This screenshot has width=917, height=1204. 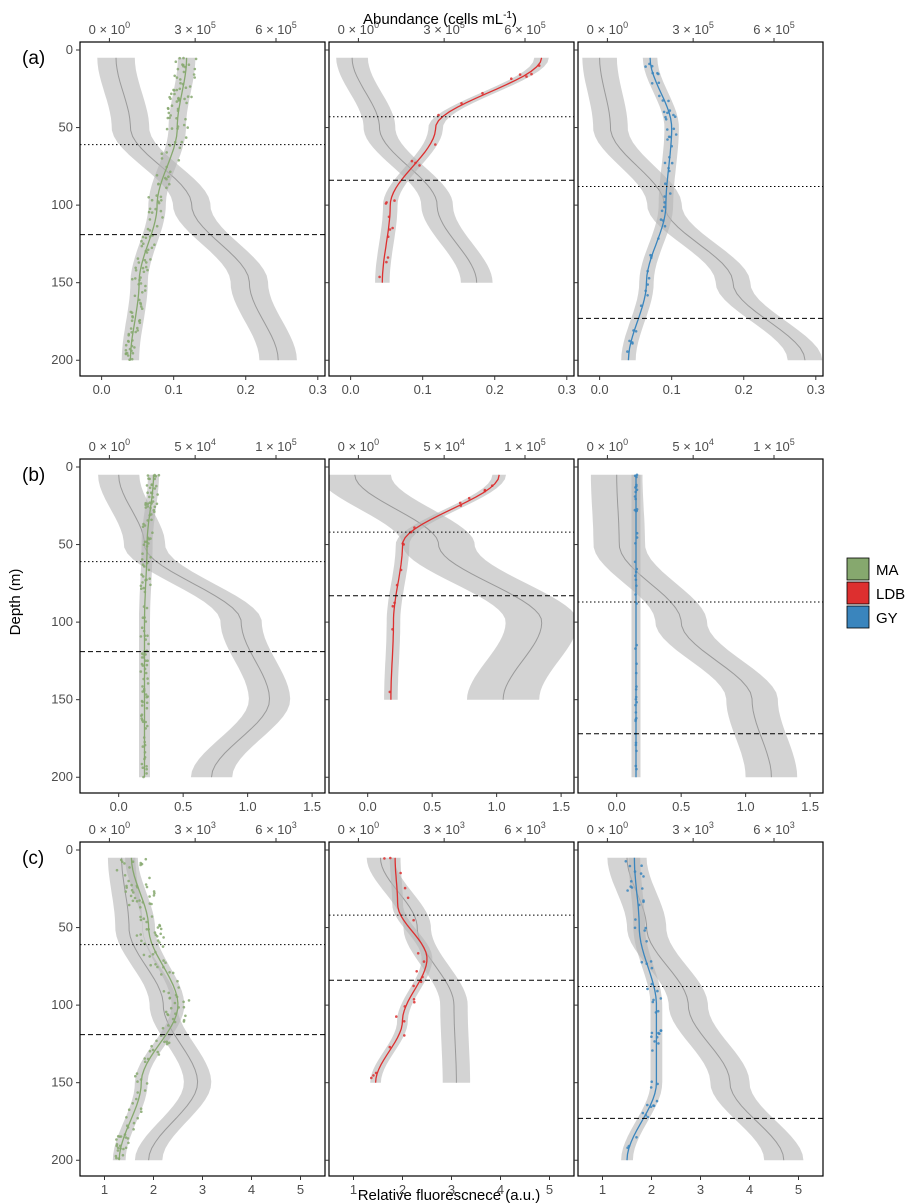 What do you see at coordinates (62, 1004) in the screenshot?
I see `y-tick-label: 100` at bounding box center [62, 1004].